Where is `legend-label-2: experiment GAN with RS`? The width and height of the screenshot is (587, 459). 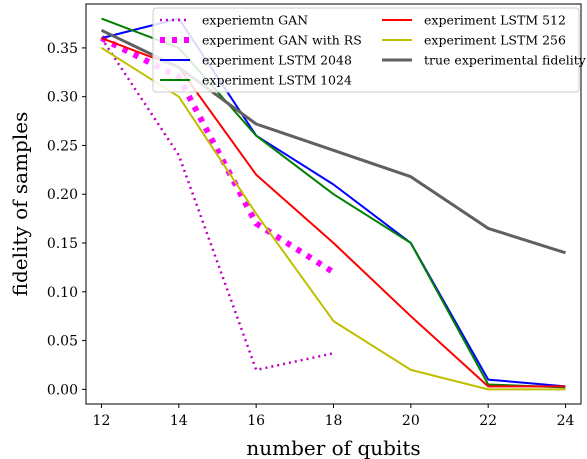 legend-label-2: experiment GAN with RS is located at coordinates (282, 40).